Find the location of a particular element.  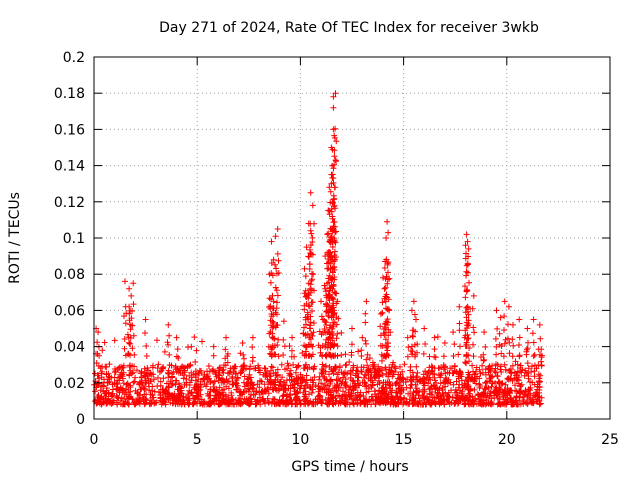

y-tick-label: 0.08 is located at coordinates (69, 275).